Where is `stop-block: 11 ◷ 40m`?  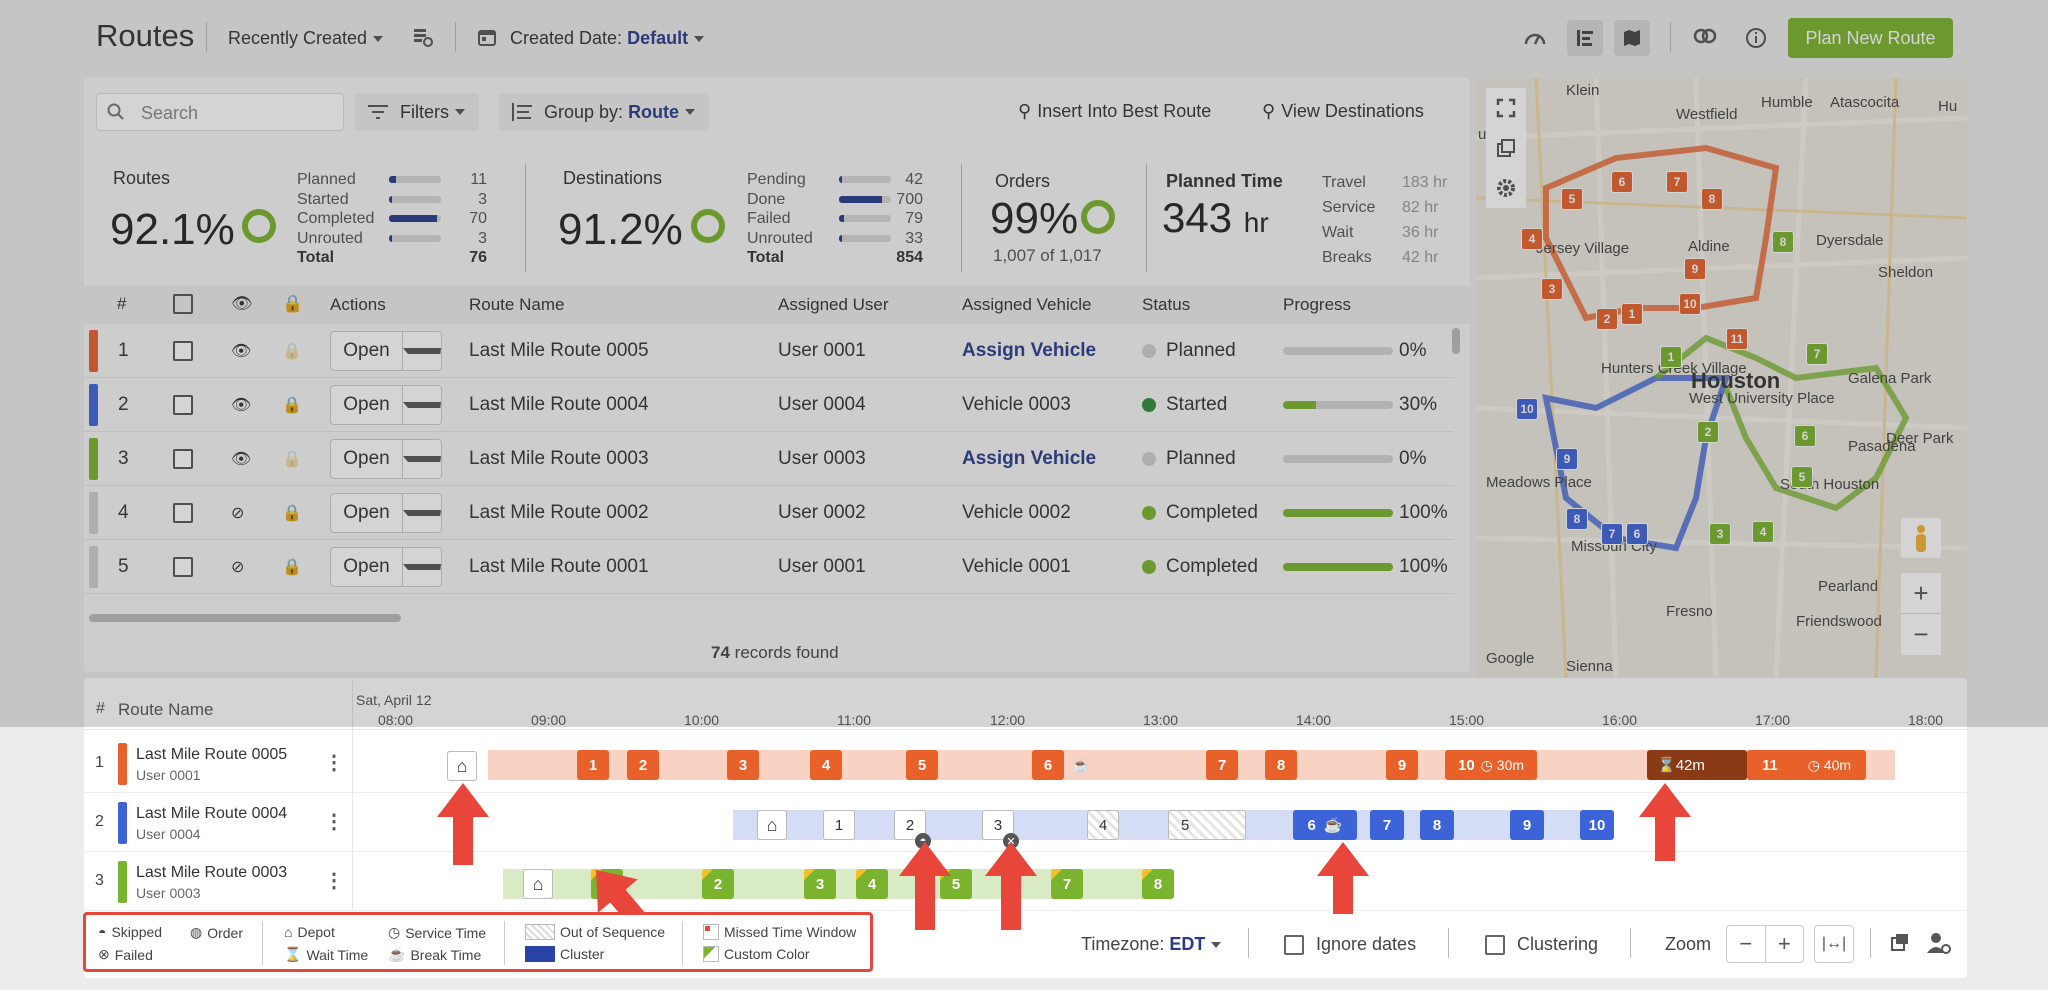
stop-block: 11 ◷ 40m is located at coordinates (1806, 765).